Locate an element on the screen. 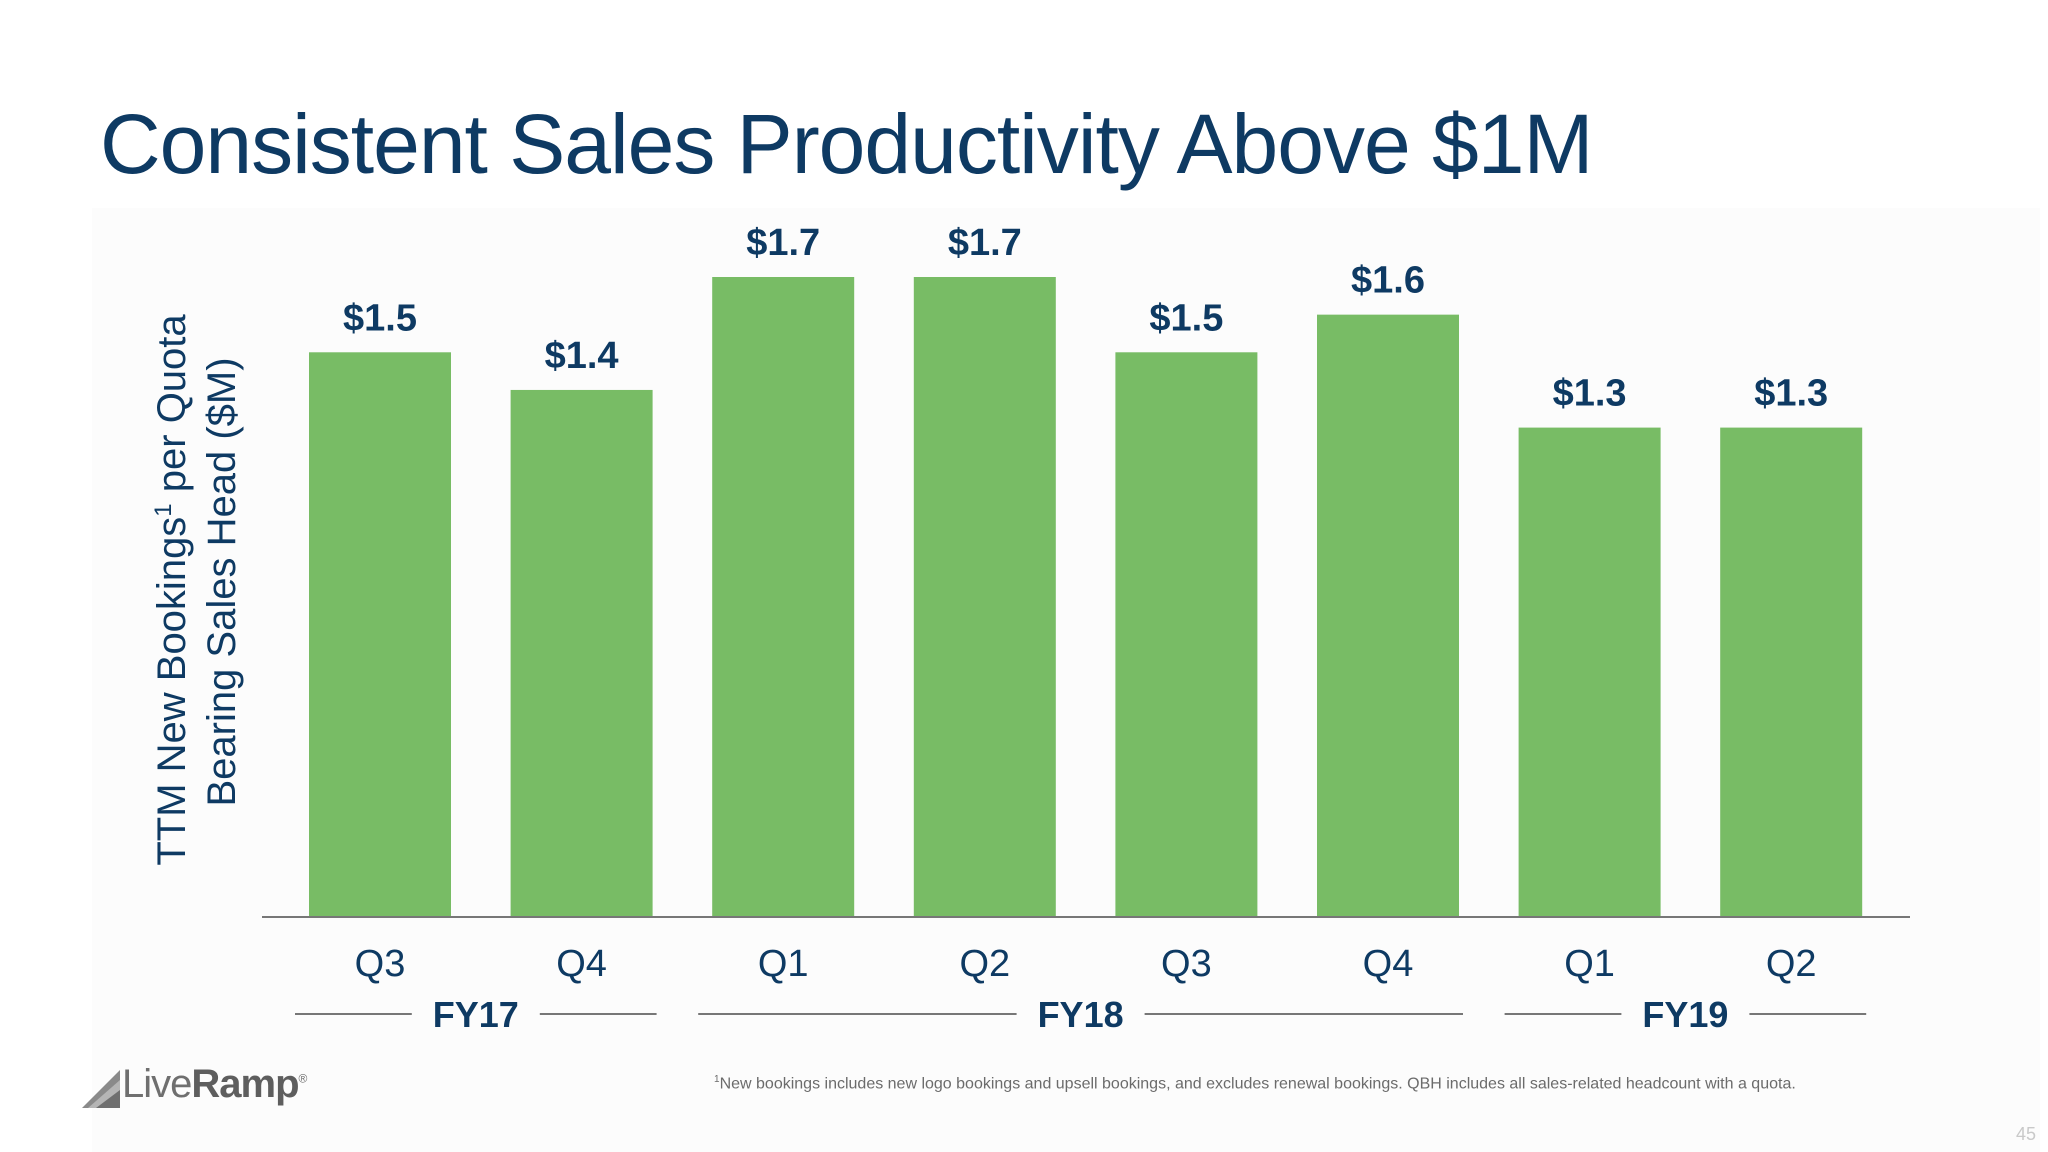  x-tick-label-8: Q2 is located at coordinates (1791, 964).